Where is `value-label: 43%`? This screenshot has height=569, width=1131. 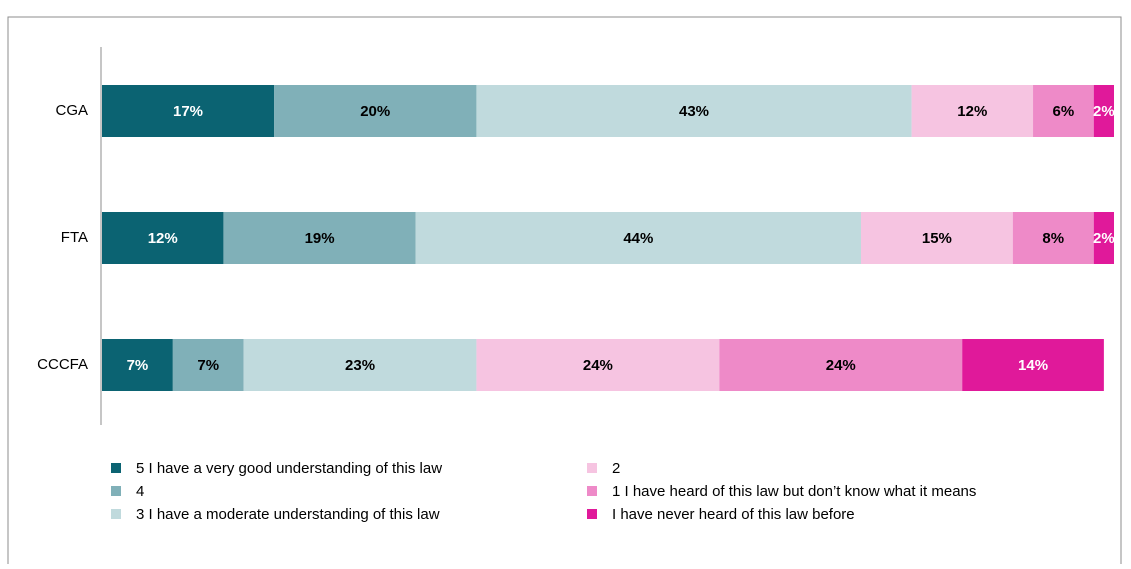 value-label: 43% is located at coordinates (694, 111).